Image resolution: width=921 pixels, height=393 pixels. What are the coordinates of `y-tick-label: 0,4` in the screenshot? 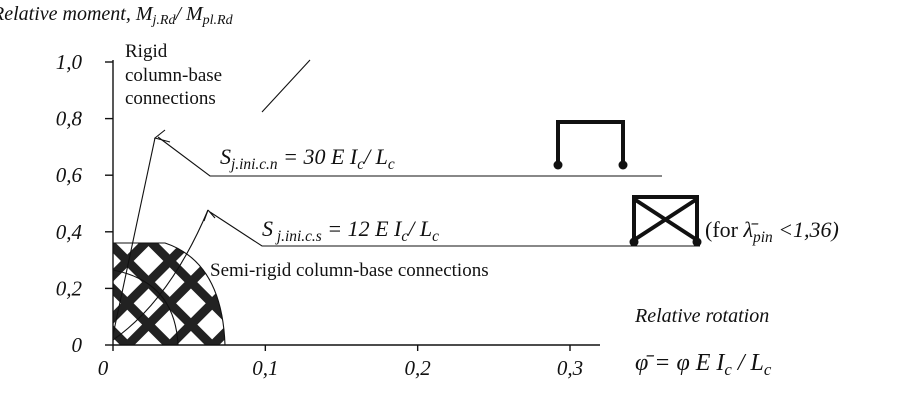 It's located at (69, 232).